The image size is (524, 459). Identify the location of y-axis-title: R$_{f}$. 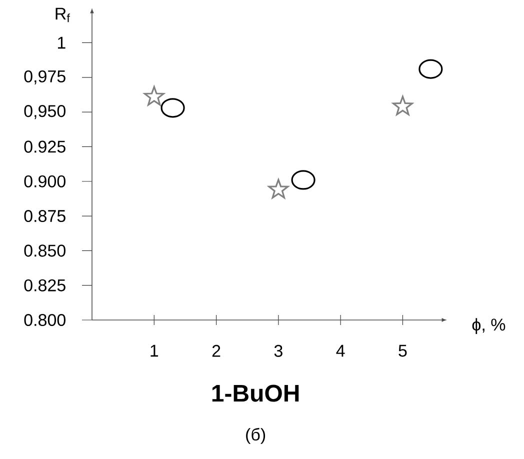
(63, 15).